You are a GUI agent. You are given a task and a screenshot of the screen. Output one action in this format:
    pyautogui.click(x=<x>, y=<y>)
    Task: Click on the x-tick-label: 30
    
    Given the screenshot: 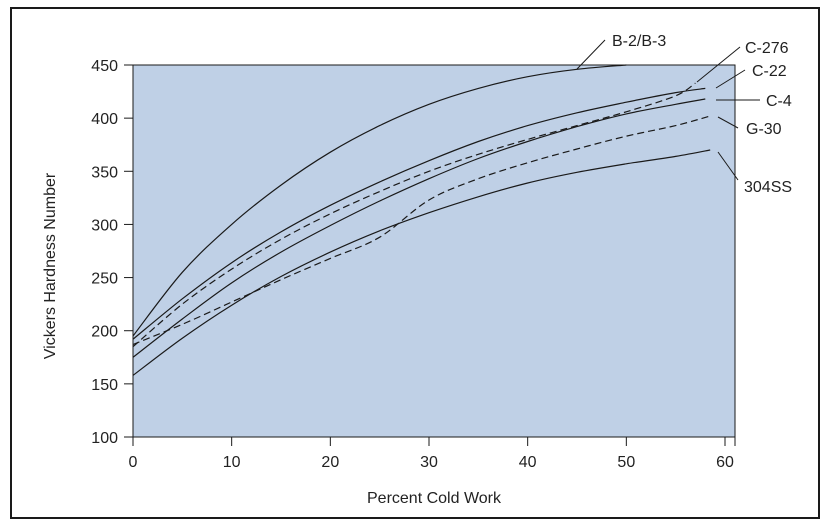 What is the action you would take?
    pyautogui.click(x=429, y=462)
    